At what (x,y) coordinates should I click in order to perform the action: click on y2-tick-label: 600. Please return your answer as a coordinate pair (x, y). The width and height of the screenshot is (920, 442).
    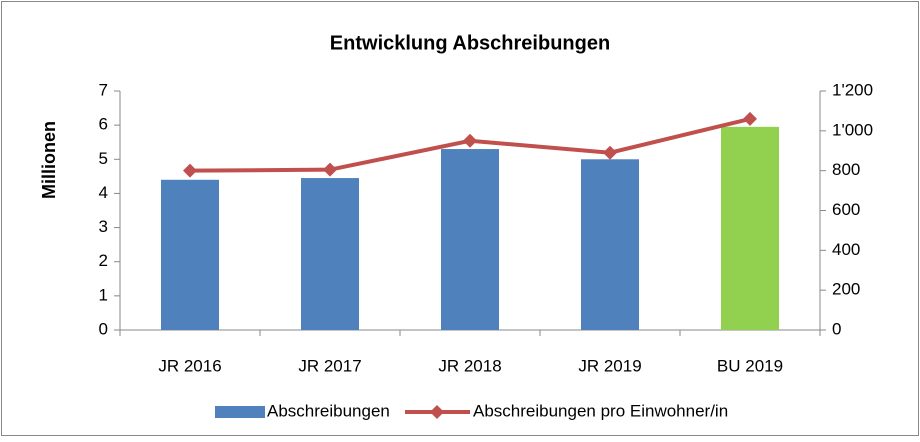
    Looking at the image, I should click on (846, 209).